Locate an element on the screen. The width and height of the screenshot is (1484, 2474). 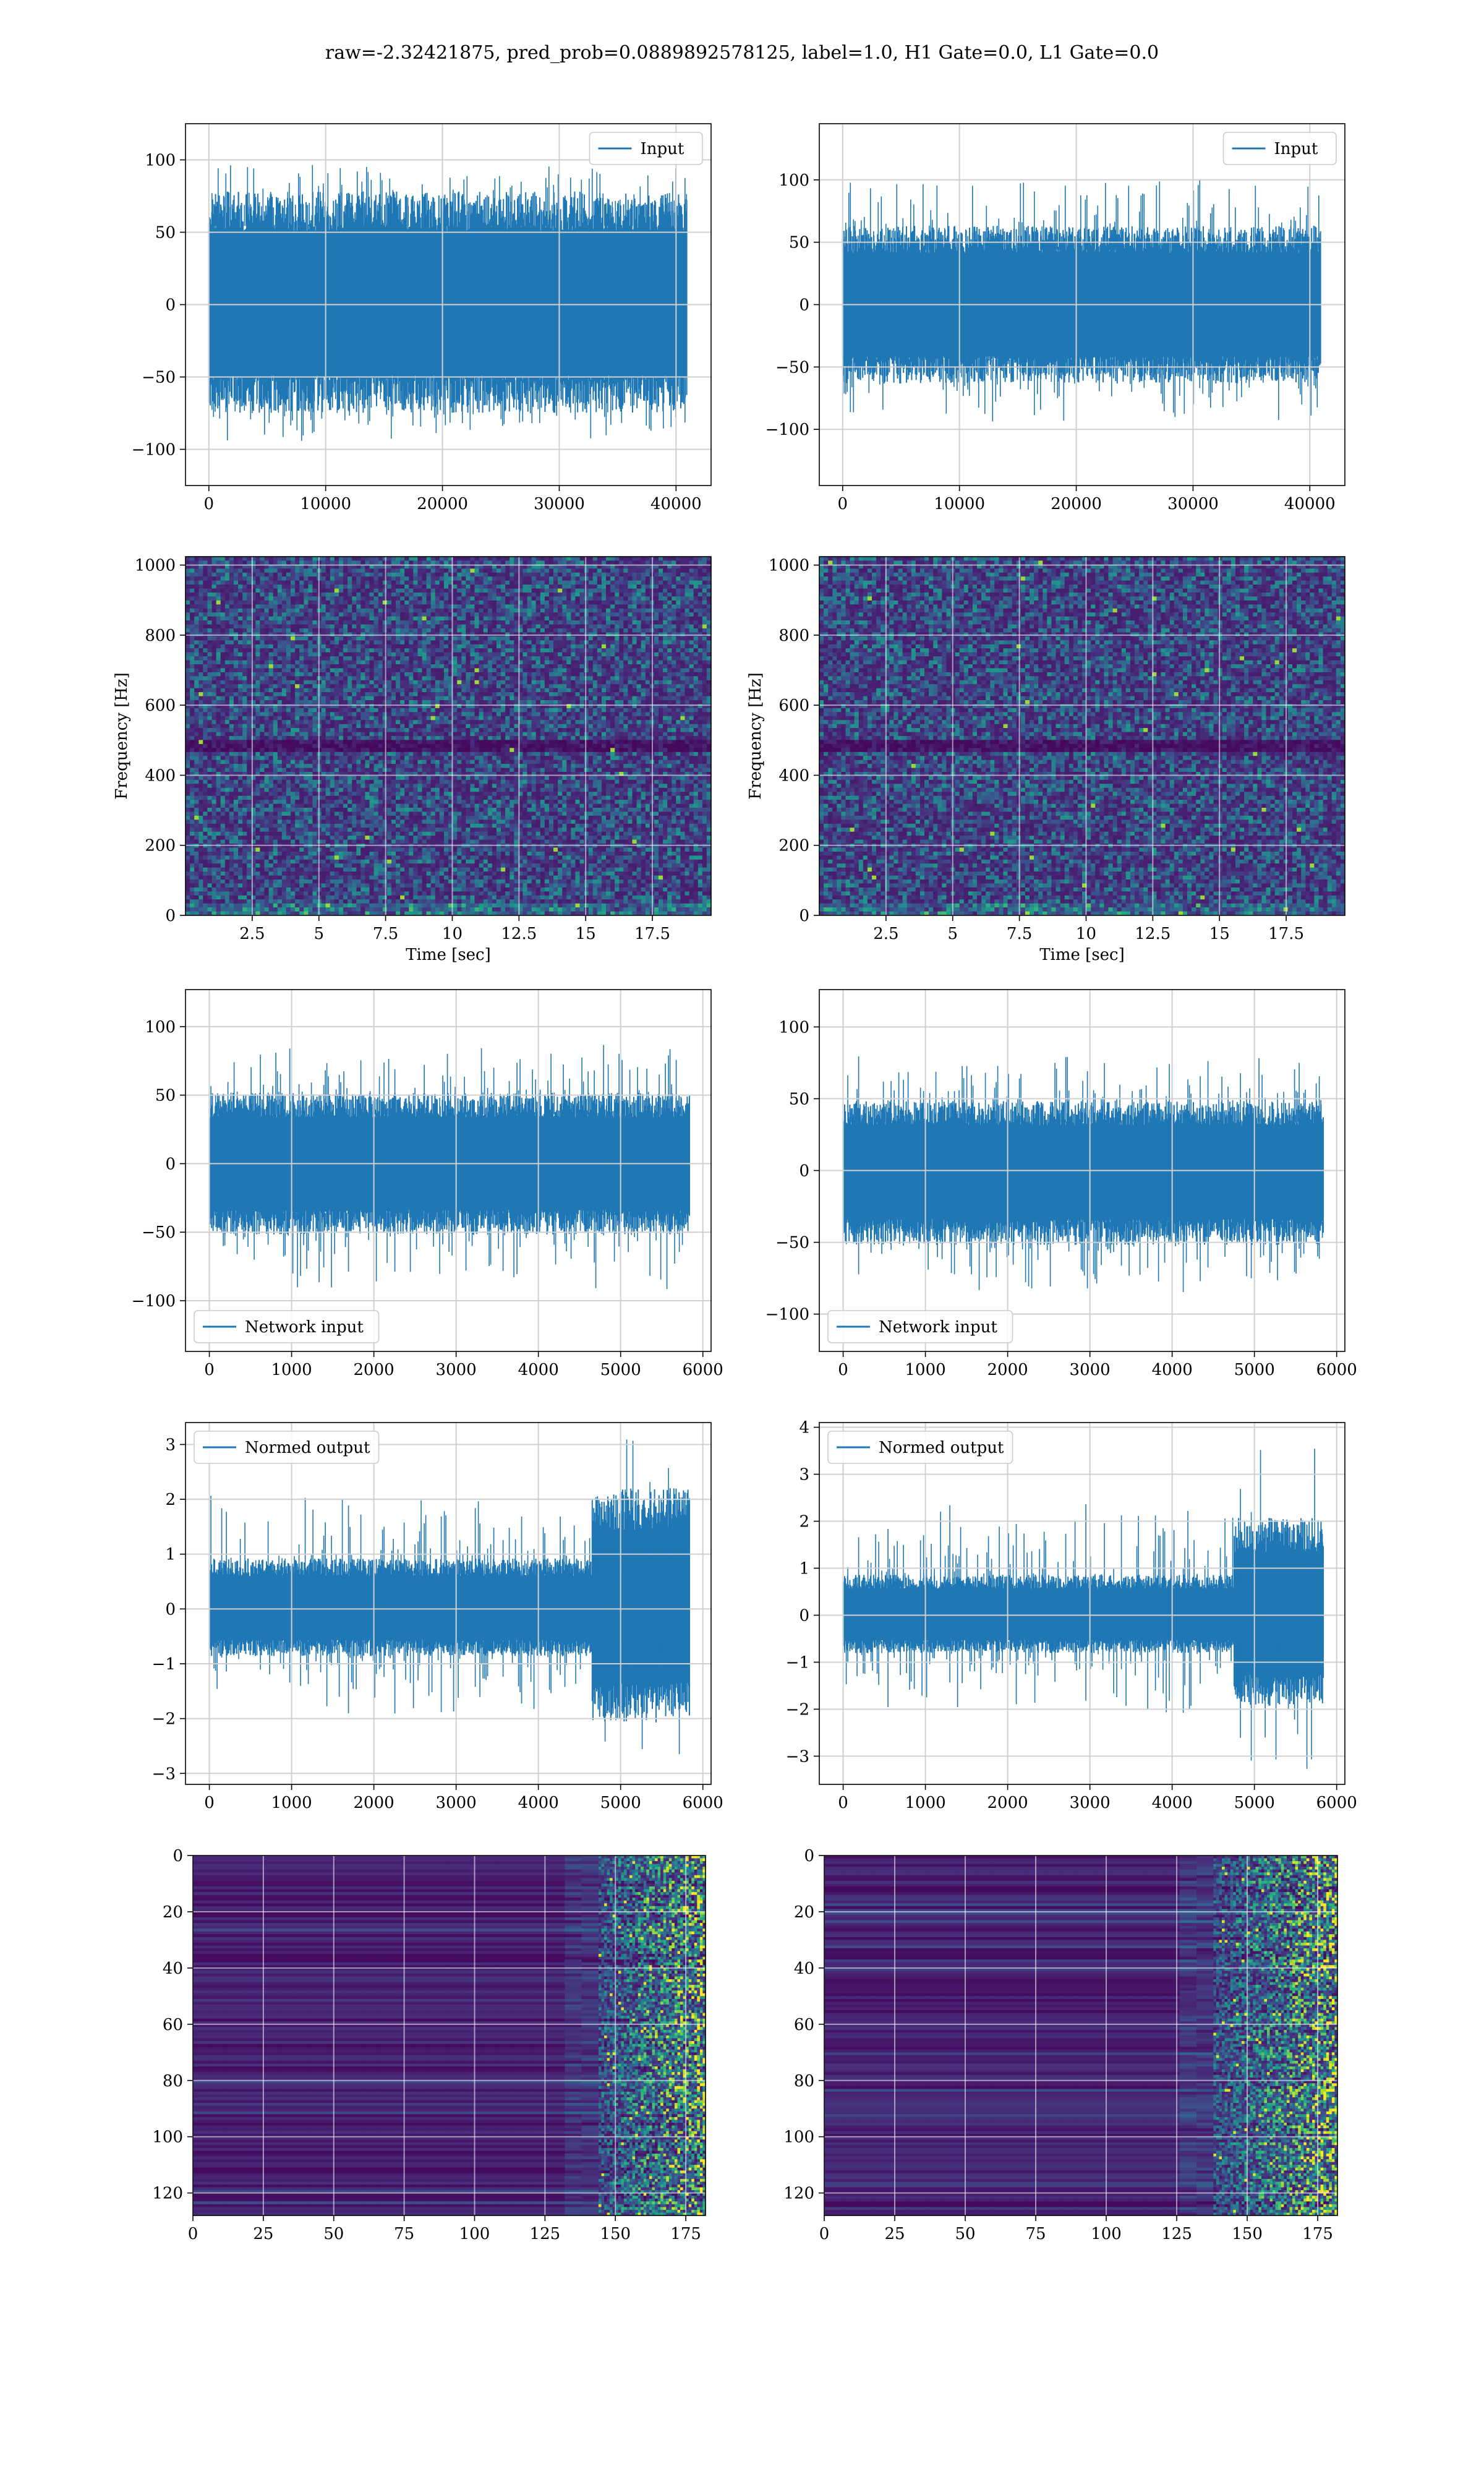
x-tick-label: 125 is located at coordinates (1176, 2234).